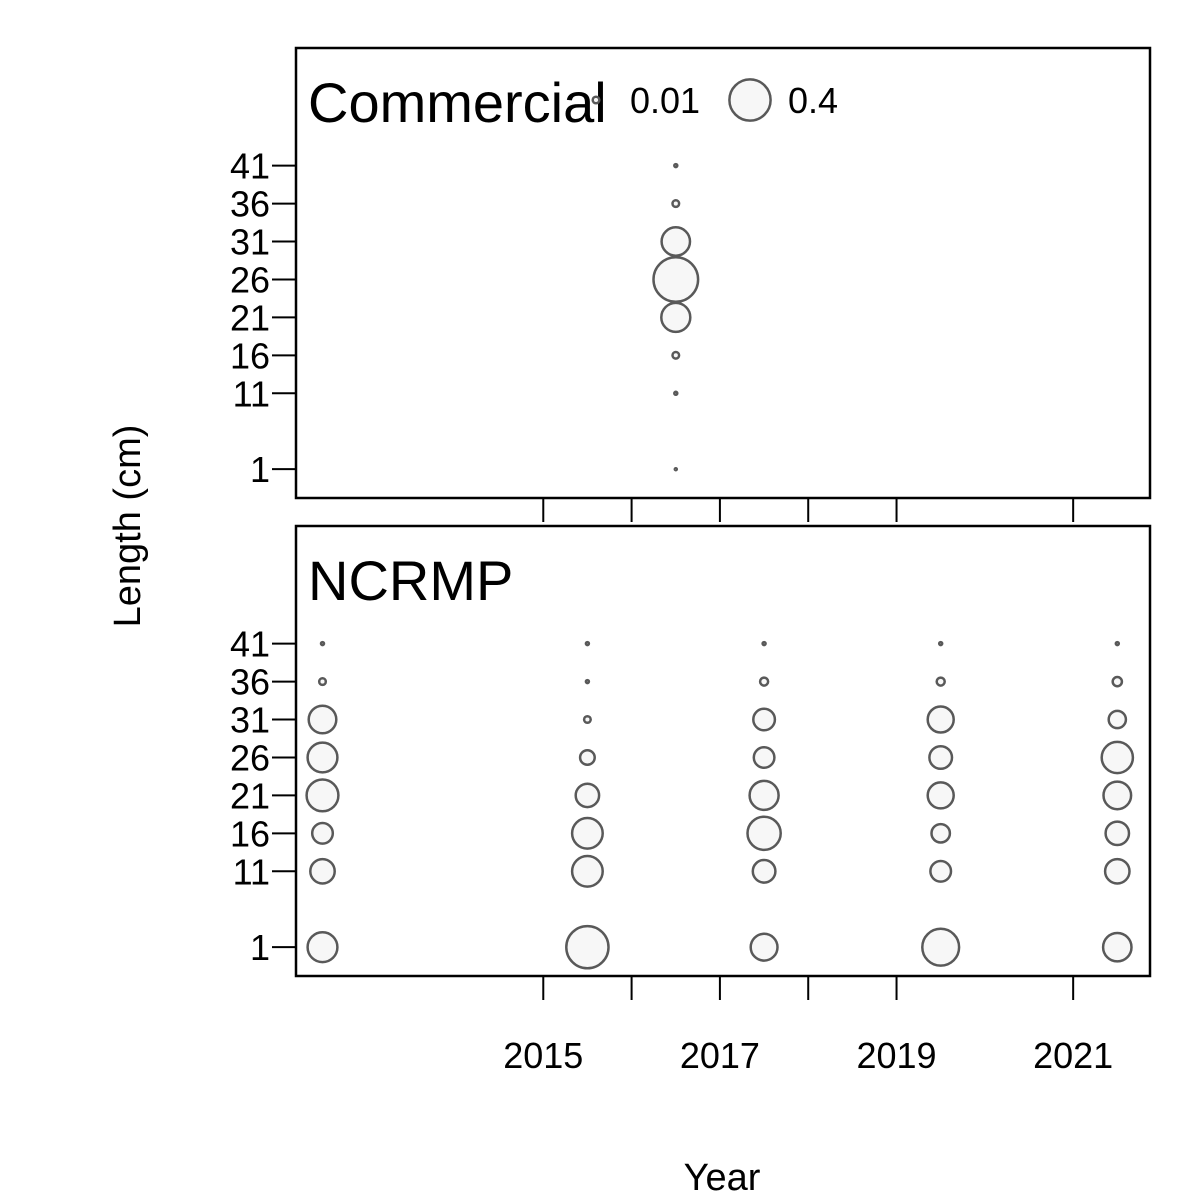 This screenshot has height=1200, width=1200. Describe the element at coordinates (543, 1055) in the screenshot. I see `x-tick-label: 2015` at that location.